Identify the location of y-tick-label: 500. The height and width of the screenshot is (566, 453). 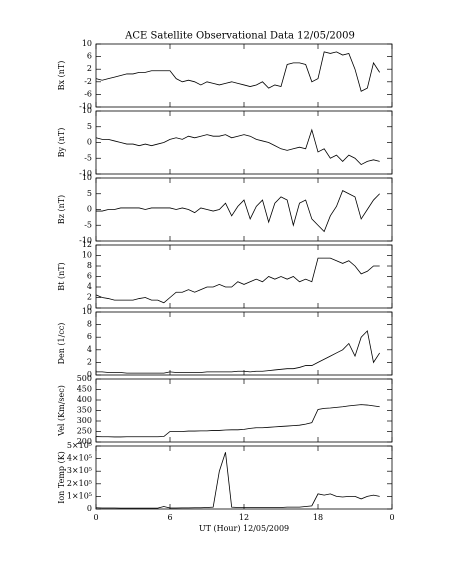
(84, 378).